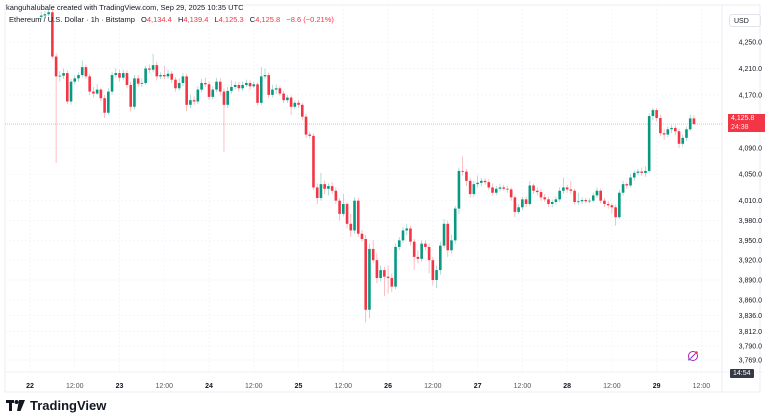  What do you see at coordinates (745, 20) in the screenshot?
I see `currency-button: USD` at bounding box center [745, 20].